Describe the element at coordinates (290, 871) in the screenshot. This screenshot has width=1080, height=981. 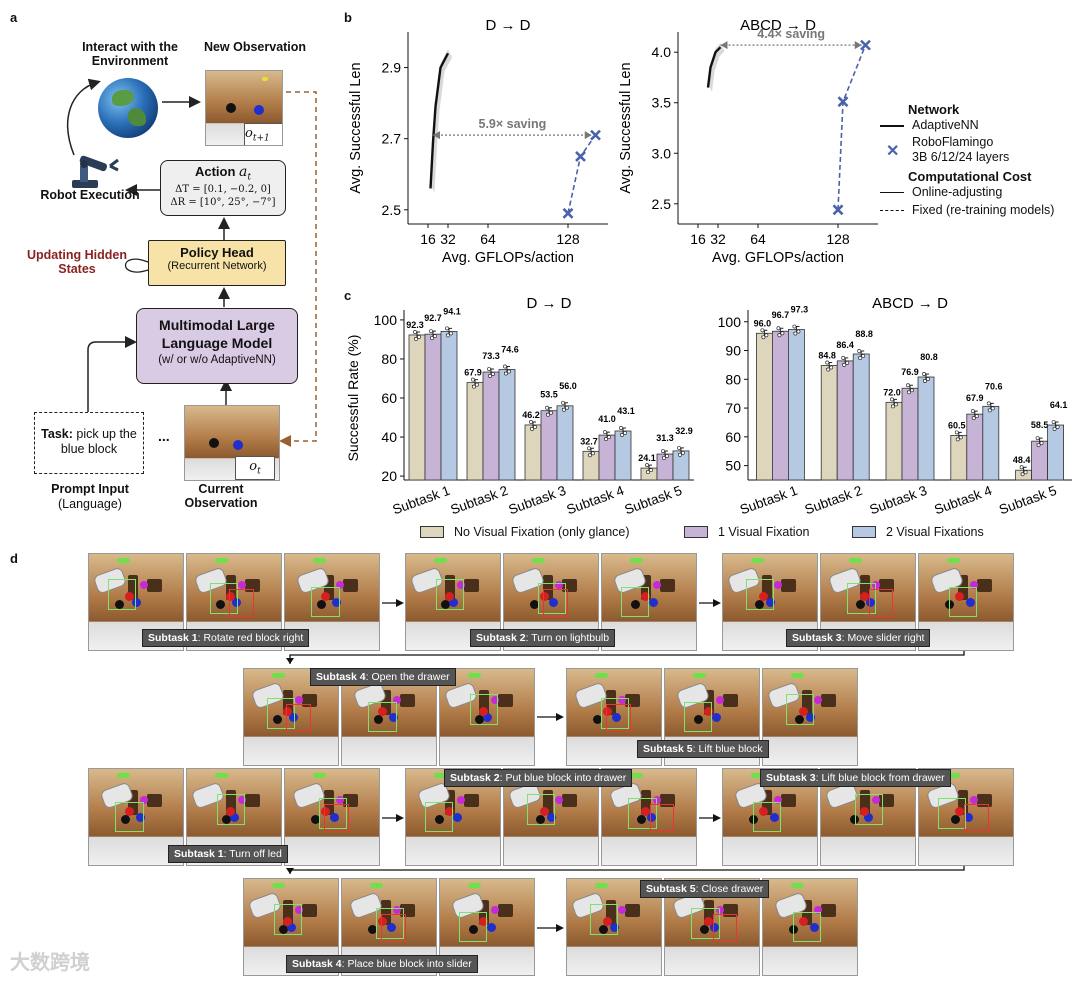
I see `connector-head` at that location.